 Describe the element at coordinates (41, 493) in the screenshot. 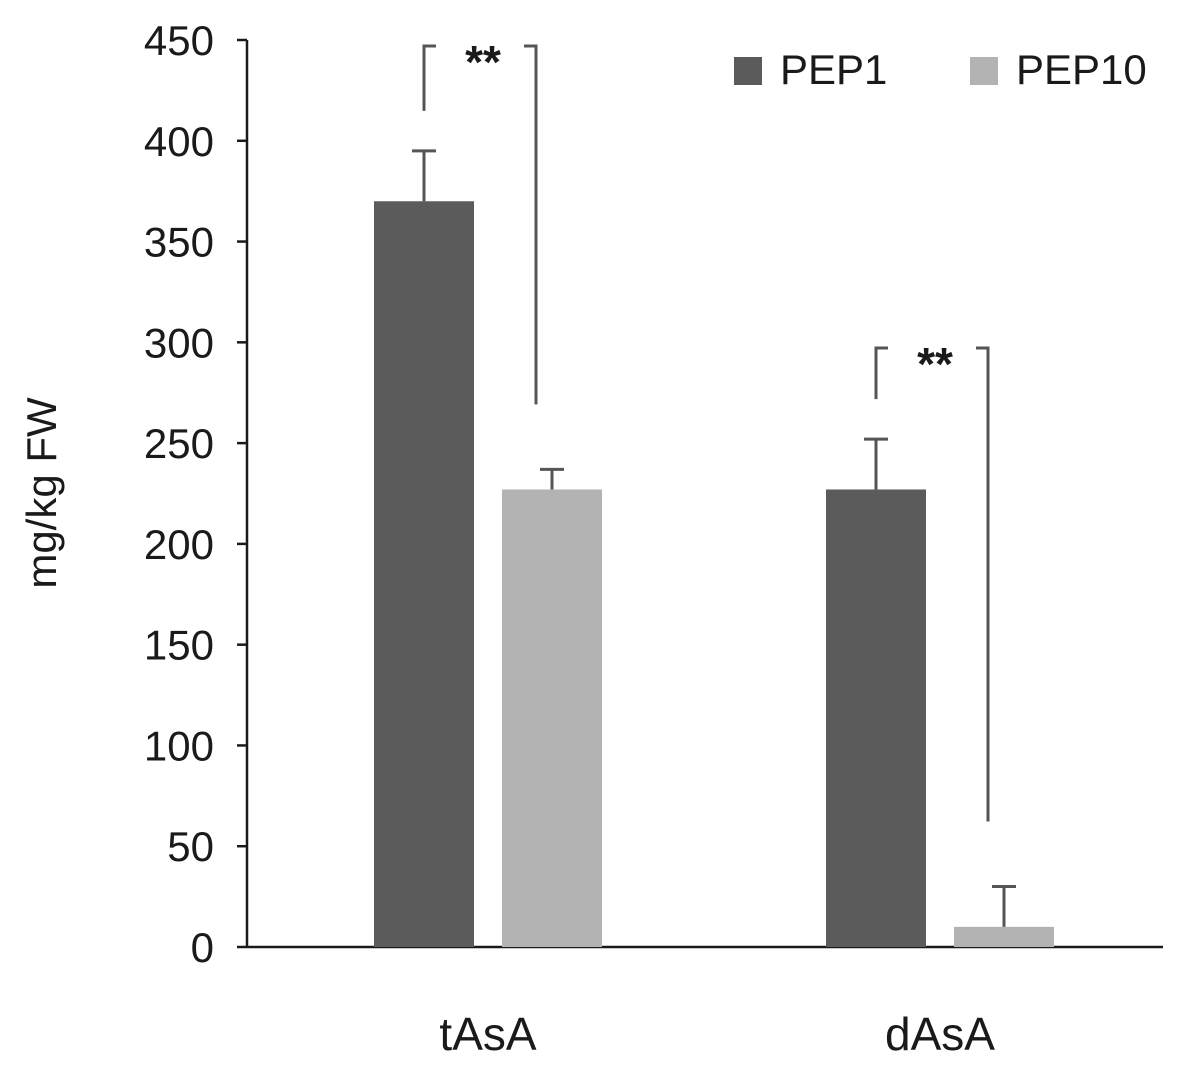

I see `y-axis-label: mg/kg FW` at that location.